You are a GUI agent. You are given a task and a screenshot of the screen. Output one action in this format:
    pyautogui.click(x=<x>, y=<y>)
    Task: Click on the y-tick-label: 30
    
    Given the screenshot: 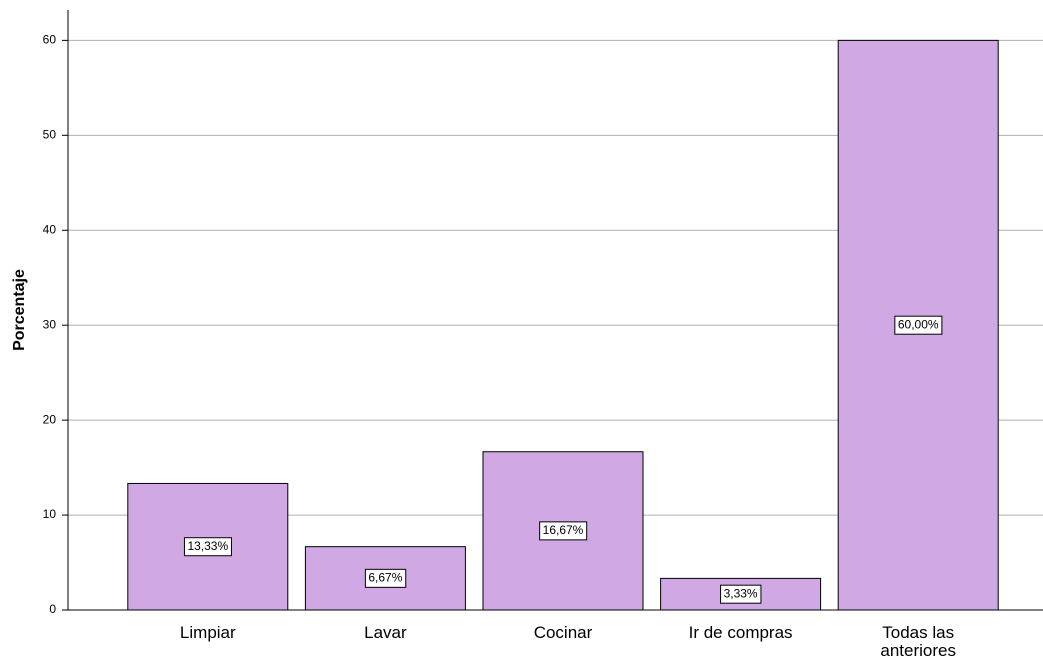 What is the action you would take?
    pyautogui.click(x=50, y=324)
    